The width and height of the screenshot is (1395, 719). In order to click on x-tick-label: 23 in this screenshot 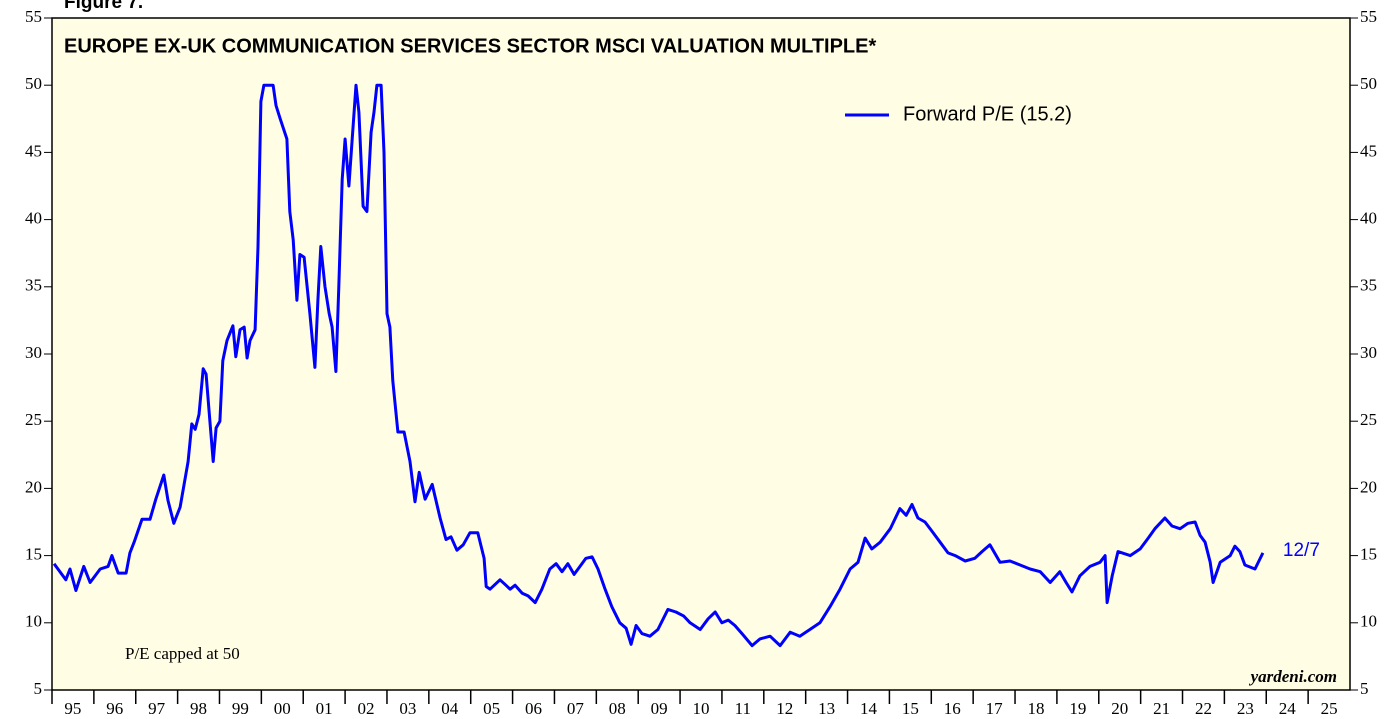, I will do `click(1245, 708)`.